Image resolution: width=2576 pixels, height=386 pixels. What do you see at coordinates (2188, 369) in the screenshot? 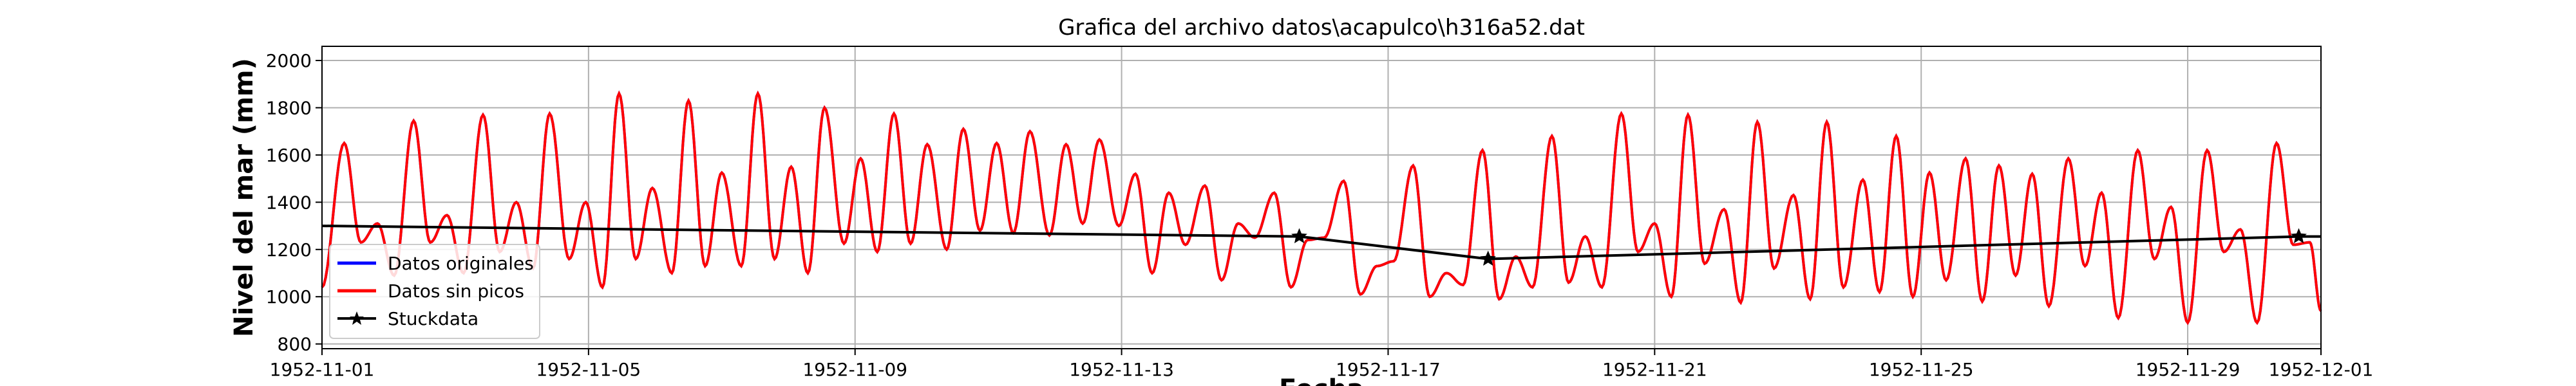
I see `x-tick-label: 1952-11-29` at bounding box center [2188, 369].